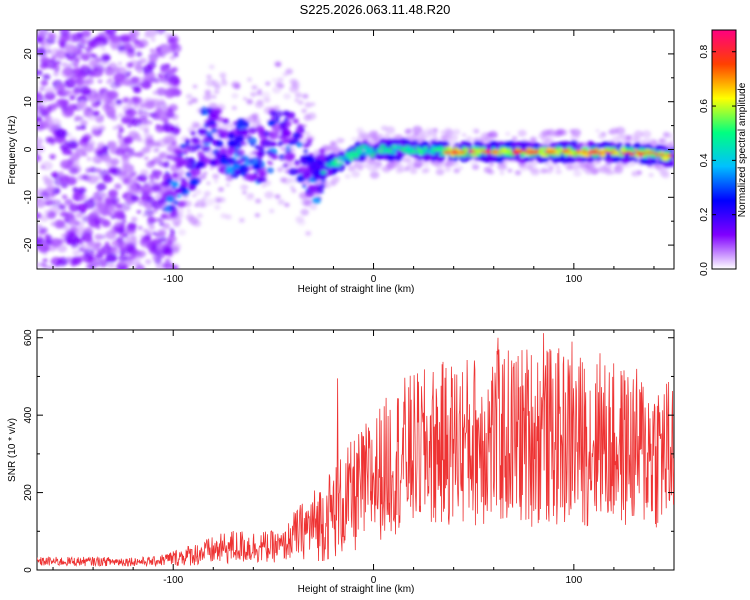 The height and width of the screenshot is (600, 750). I want to click on spectrogram-xlabel: Height of straight line (km), so click(356, 289).